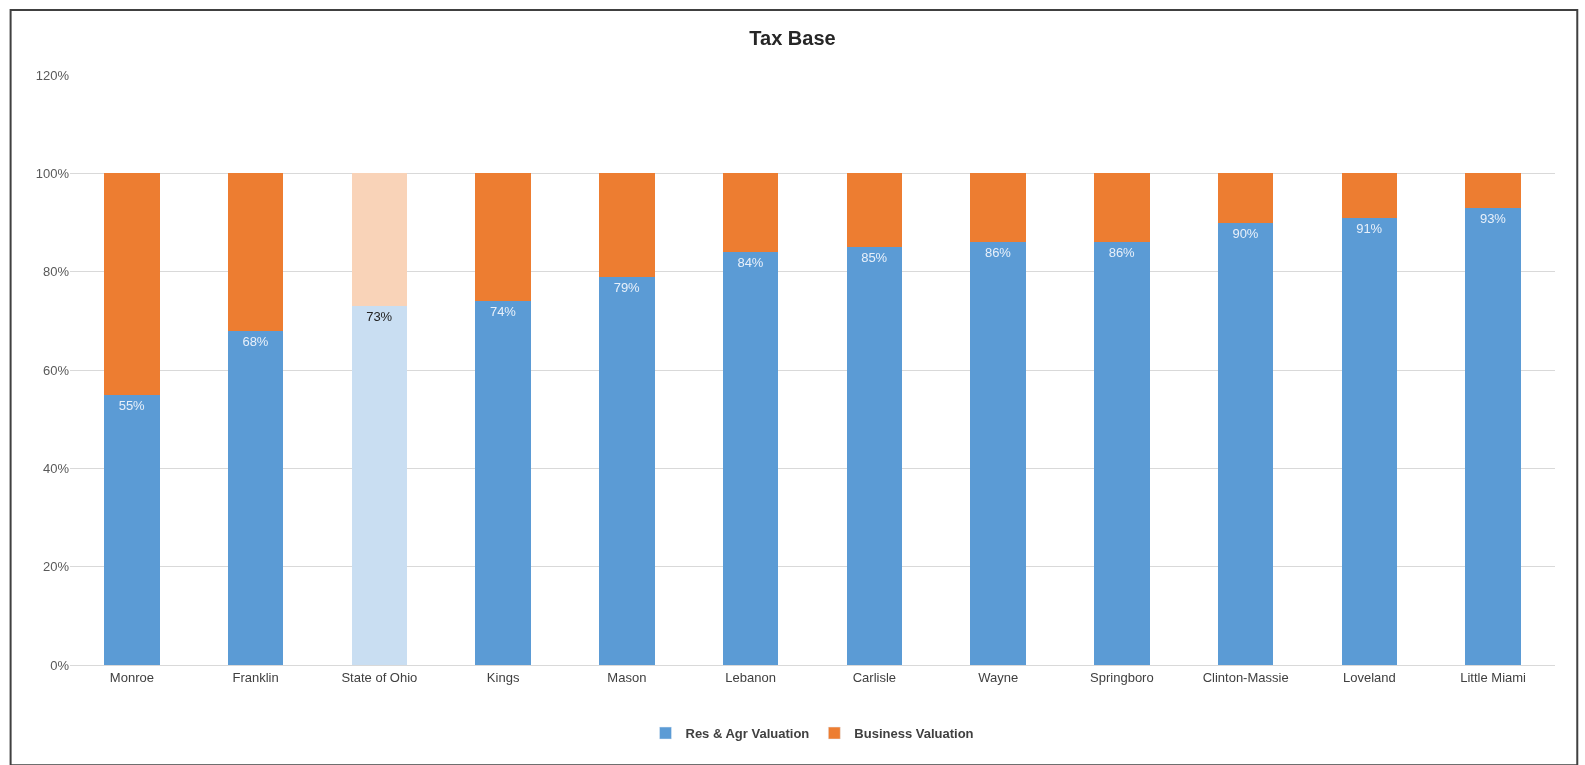 This screenshot has height=765, width=1585. Describe the element at coordinates (503, 312) in the screenshot. I see `data-label: 74%` at that location.